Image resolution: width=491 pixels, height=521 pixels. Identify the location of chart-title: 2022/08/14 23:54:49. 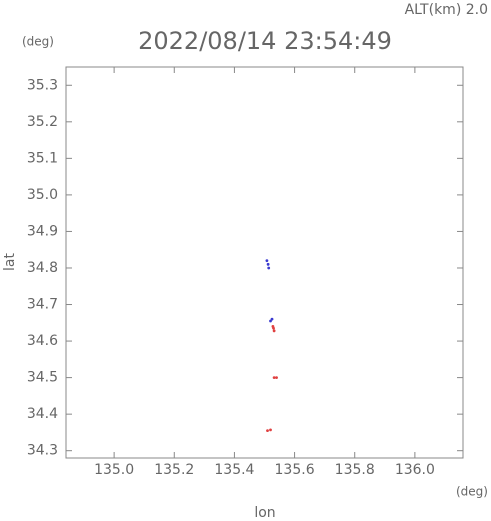
(265, 41).